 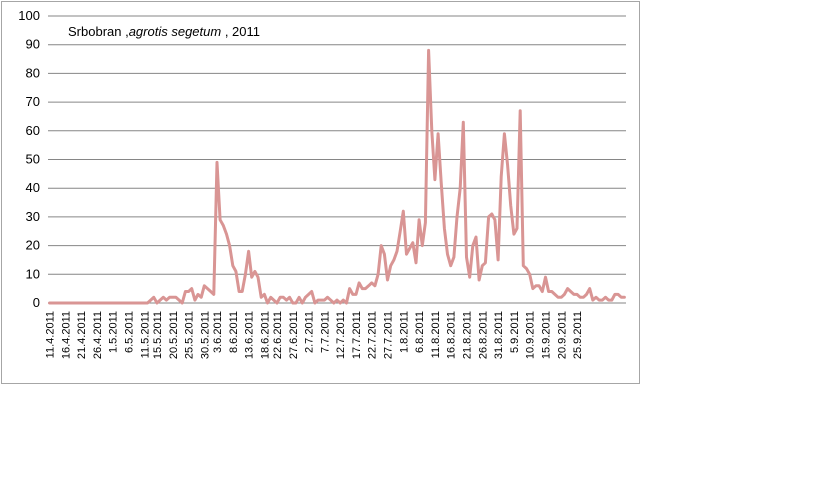 What do you see at coordinates (158, 335) in the screenshot?
I see `x-tick-label: 15.5.2011` at bounding box center [158, 335].